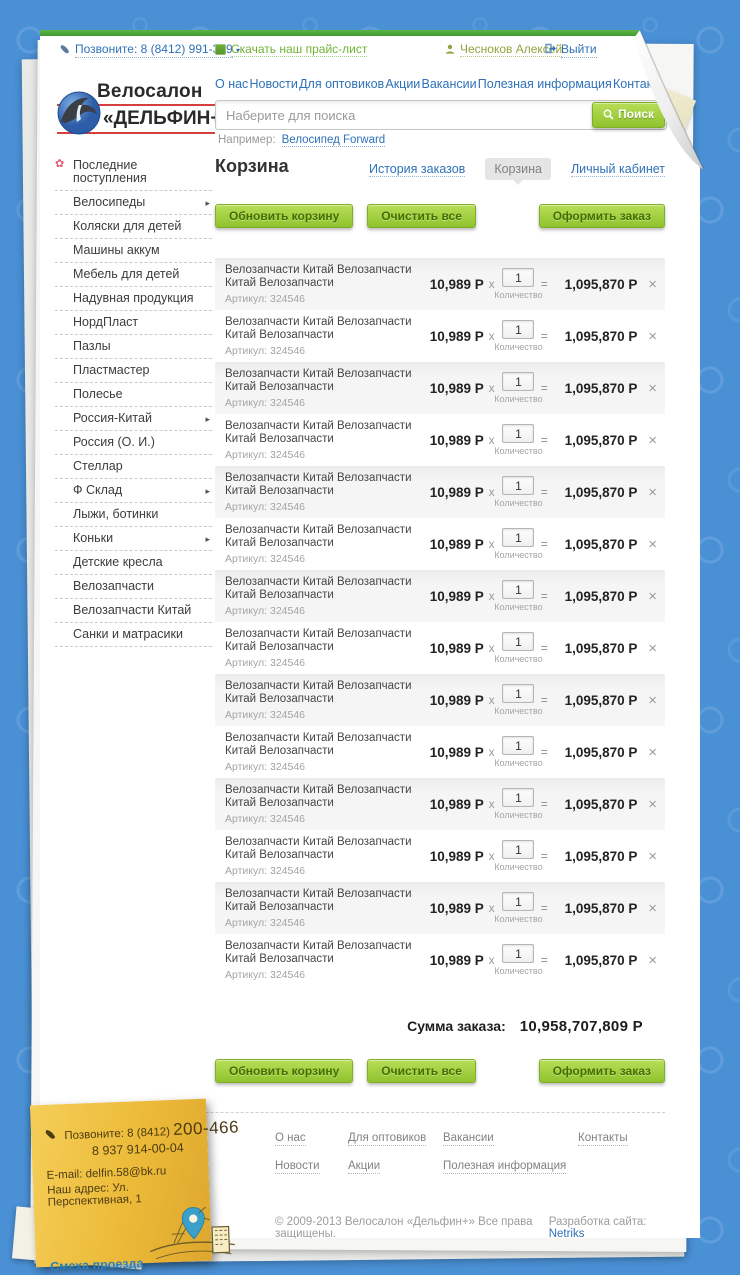  What do you see at coordinates (133, 635) in the screenshot?
I see `sidebar-category-item: Санки и матрасики` at bounding box center [133, 635].